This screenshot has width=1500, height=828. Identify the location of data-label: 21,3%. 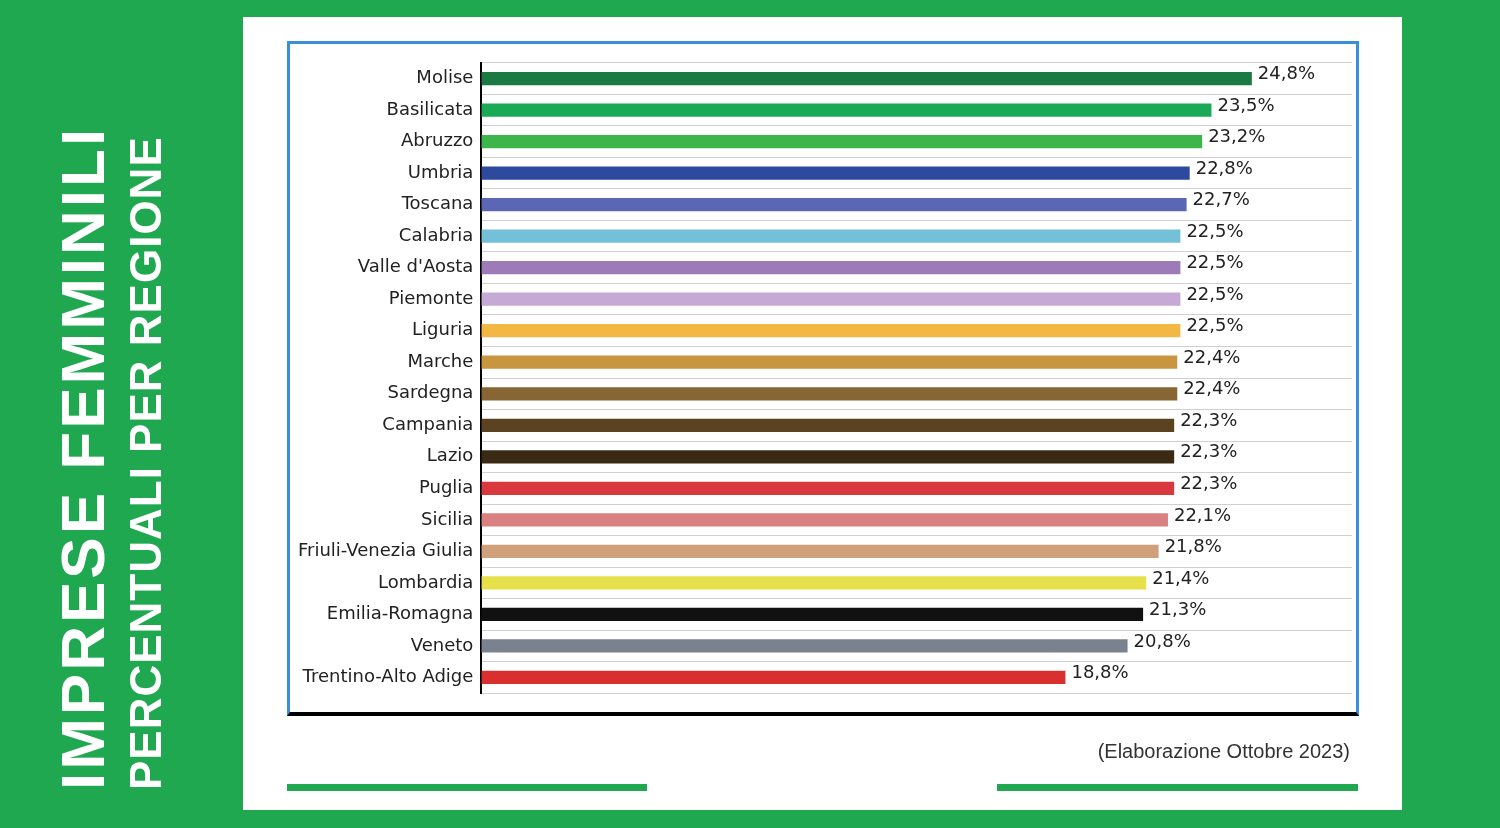
(1178, 609).